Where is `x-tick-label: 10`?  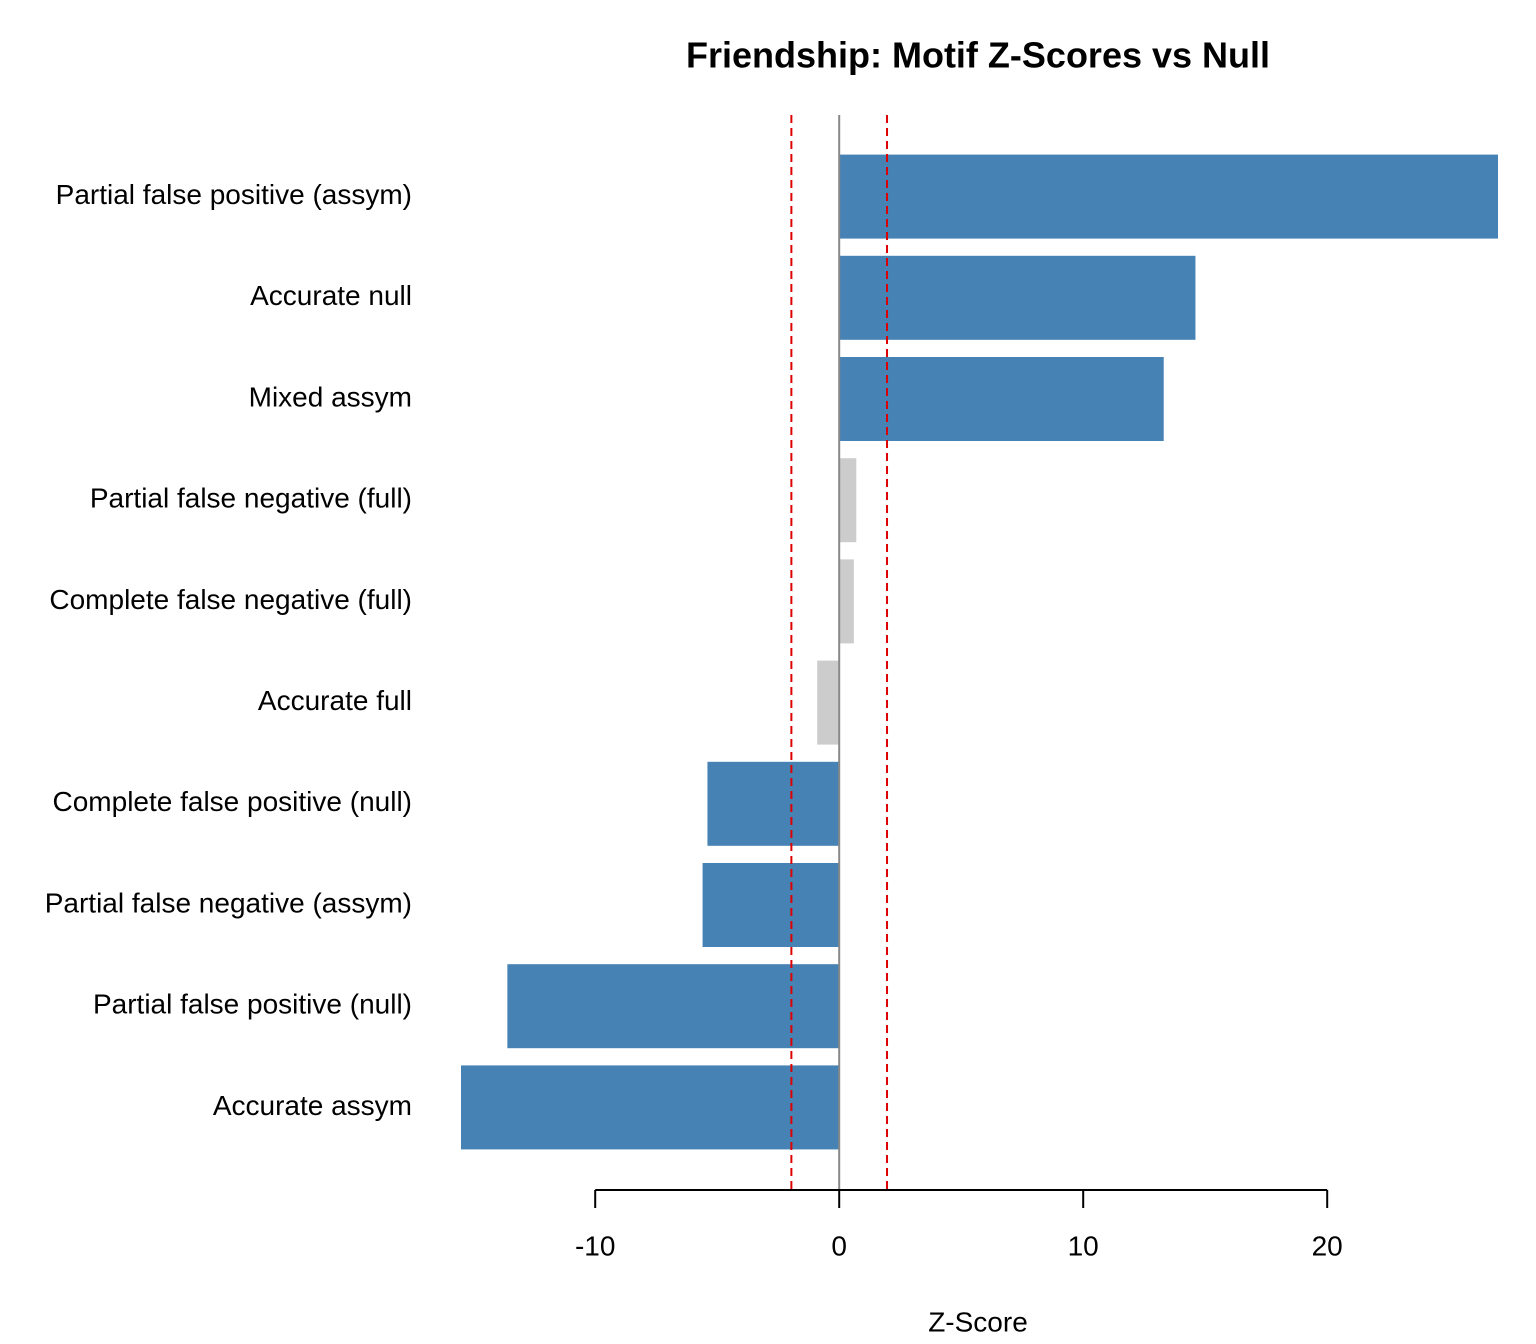 x-tick-label: 10 is located at coordinates (1083, 1245).